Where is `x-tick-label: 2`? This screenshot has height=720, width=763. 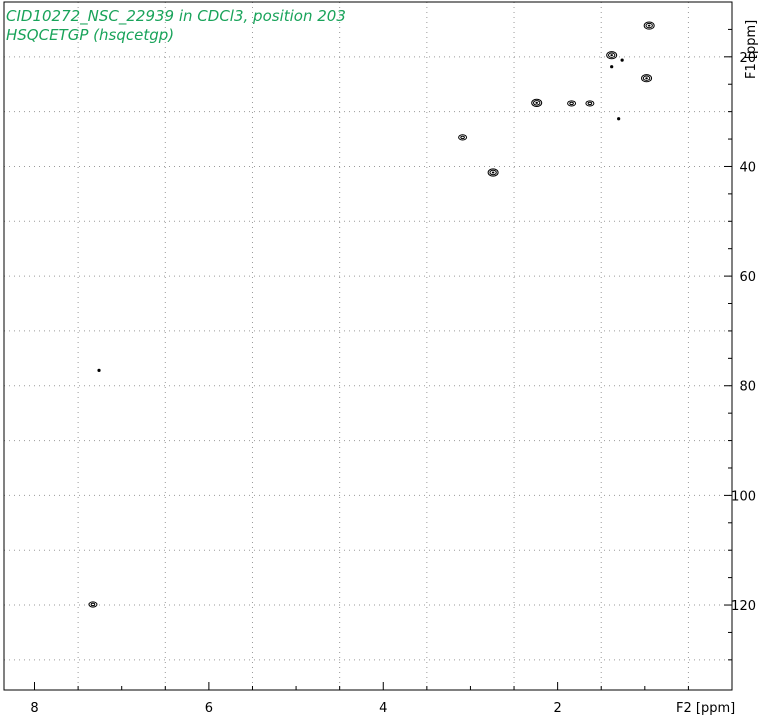 x-tick-label: 2 is located at coordinates (557, 708).